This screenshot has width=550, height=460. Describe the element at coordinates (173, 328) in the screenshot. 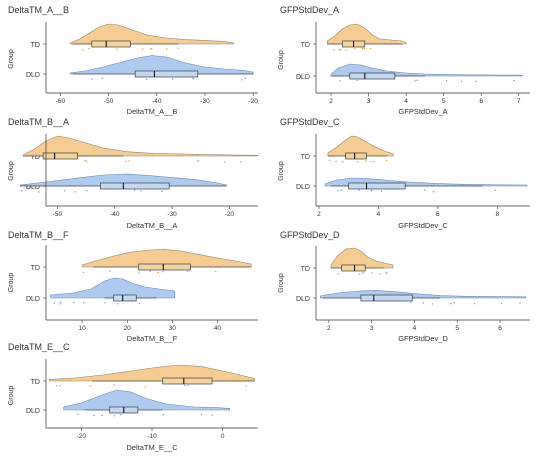

I see `x-tick-label: 30` at that location.